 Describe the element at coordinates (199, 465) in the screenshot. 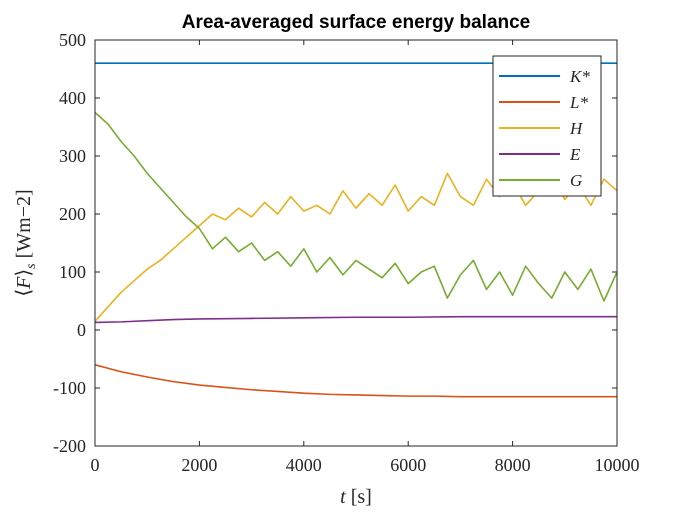

I see `x-tick-label: 2000` at that location.